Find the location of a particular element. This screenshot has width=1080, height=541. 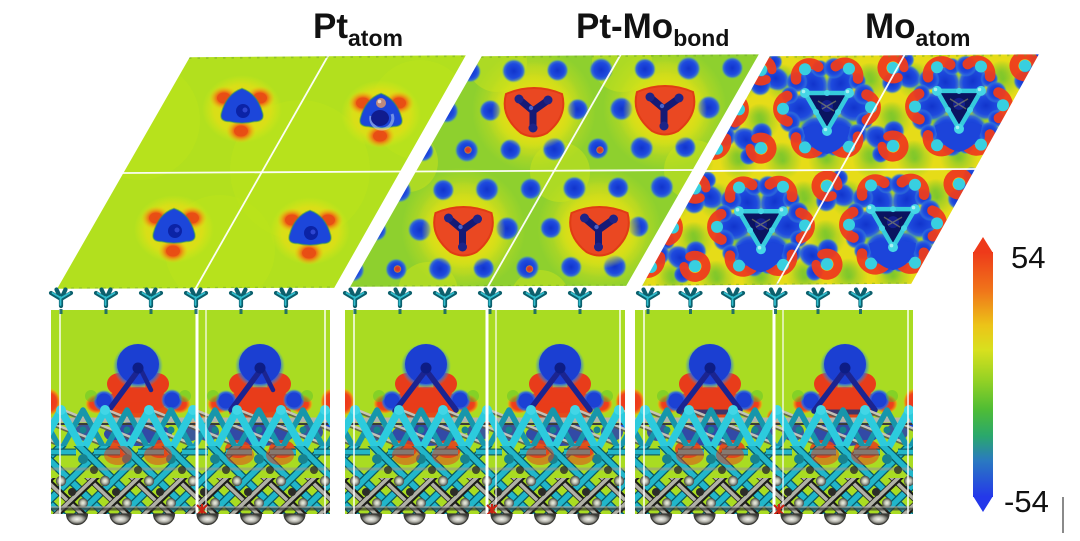

svg-text: -54 is located at coordinates (1026, 501).